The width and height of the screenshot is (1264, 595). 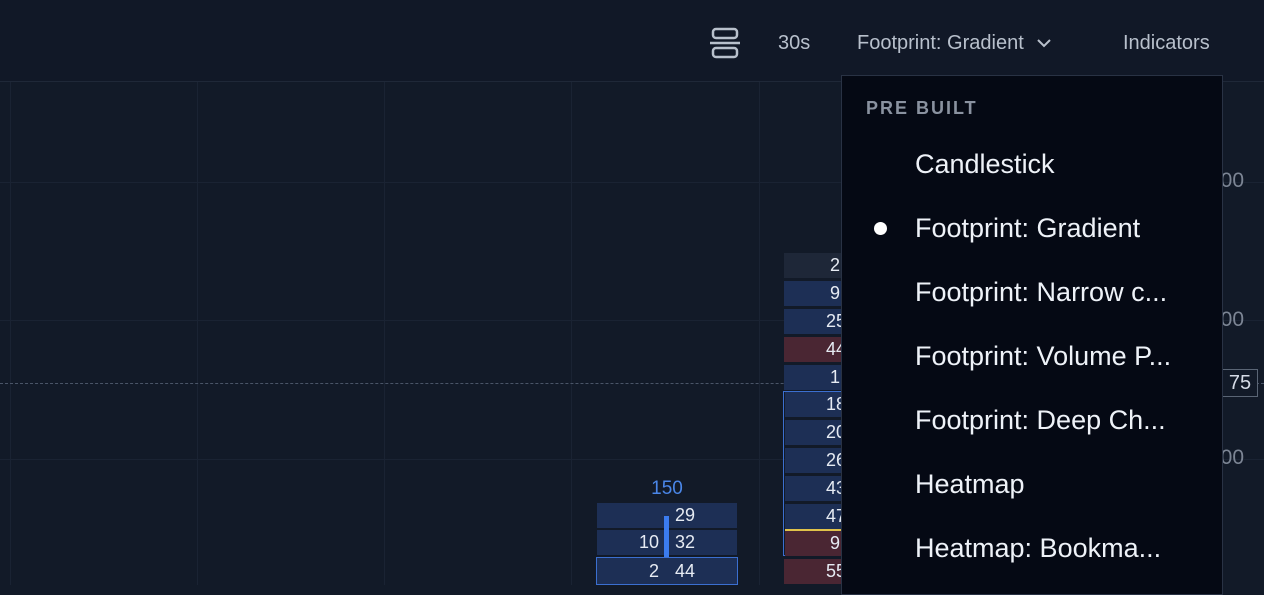 What do you see at coordinates (835, 321) in the screenshot?
I see `ask-volume: 25` at bounding box center [835, 321].